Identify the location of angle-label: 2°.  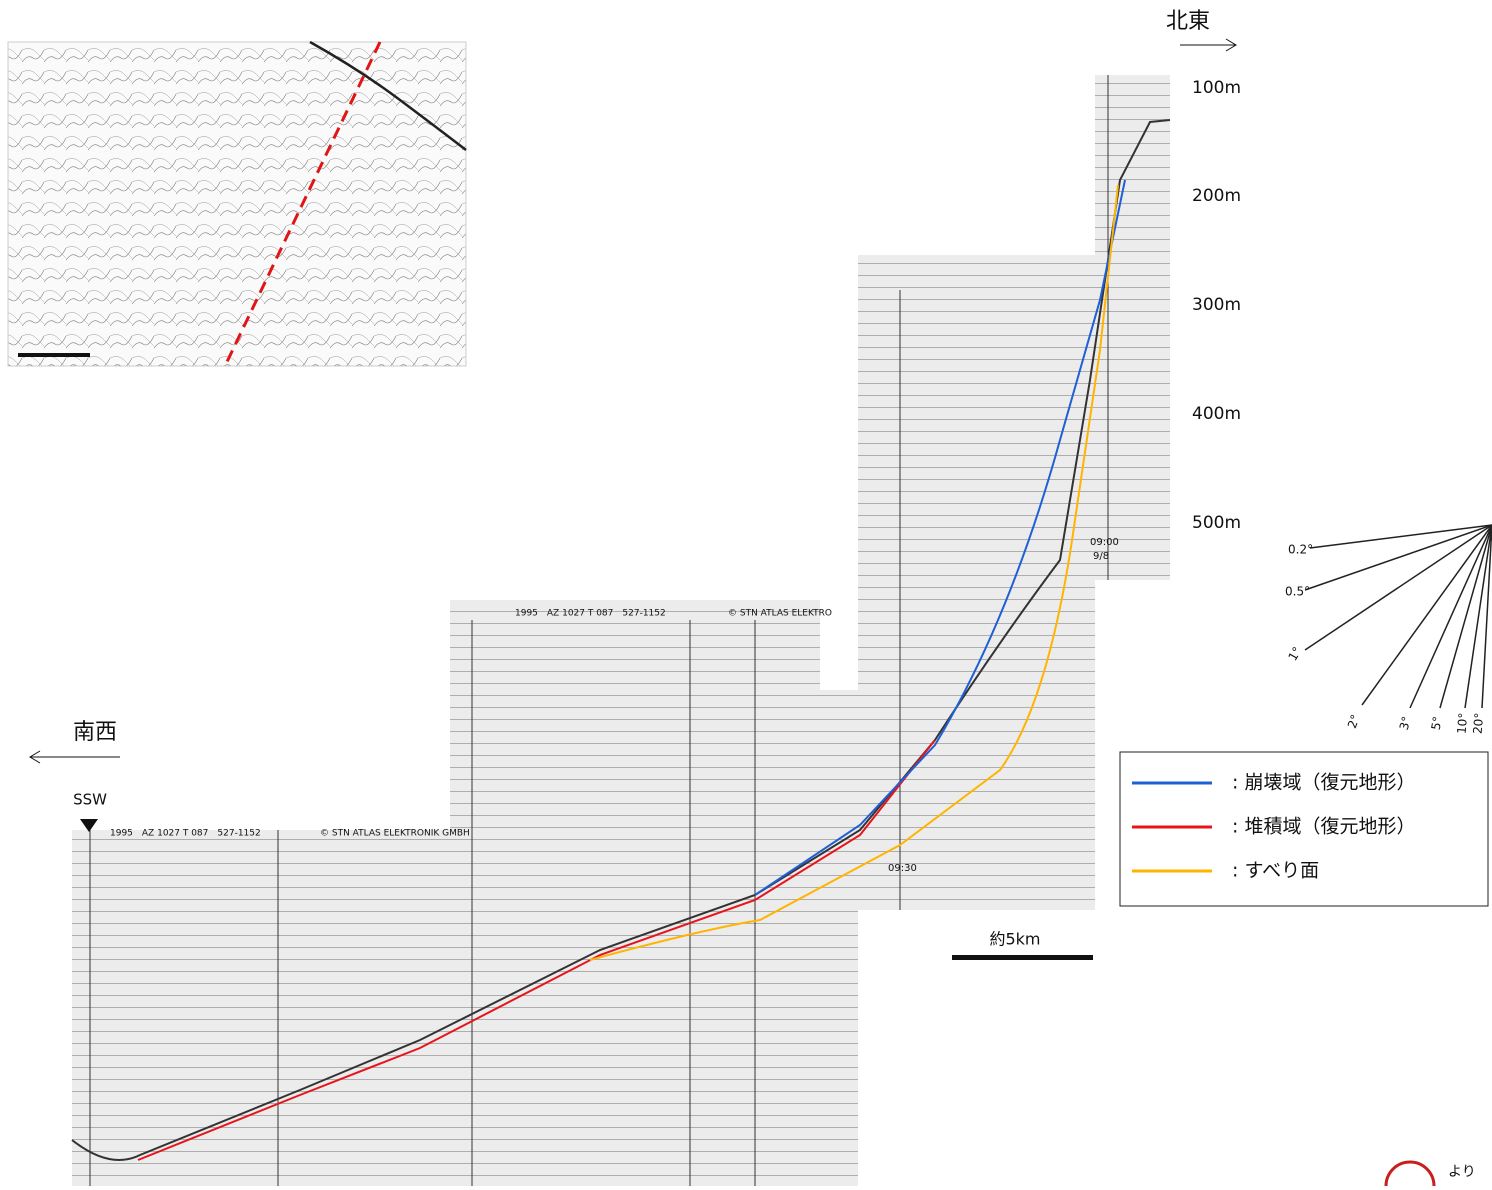
(1354, 722).